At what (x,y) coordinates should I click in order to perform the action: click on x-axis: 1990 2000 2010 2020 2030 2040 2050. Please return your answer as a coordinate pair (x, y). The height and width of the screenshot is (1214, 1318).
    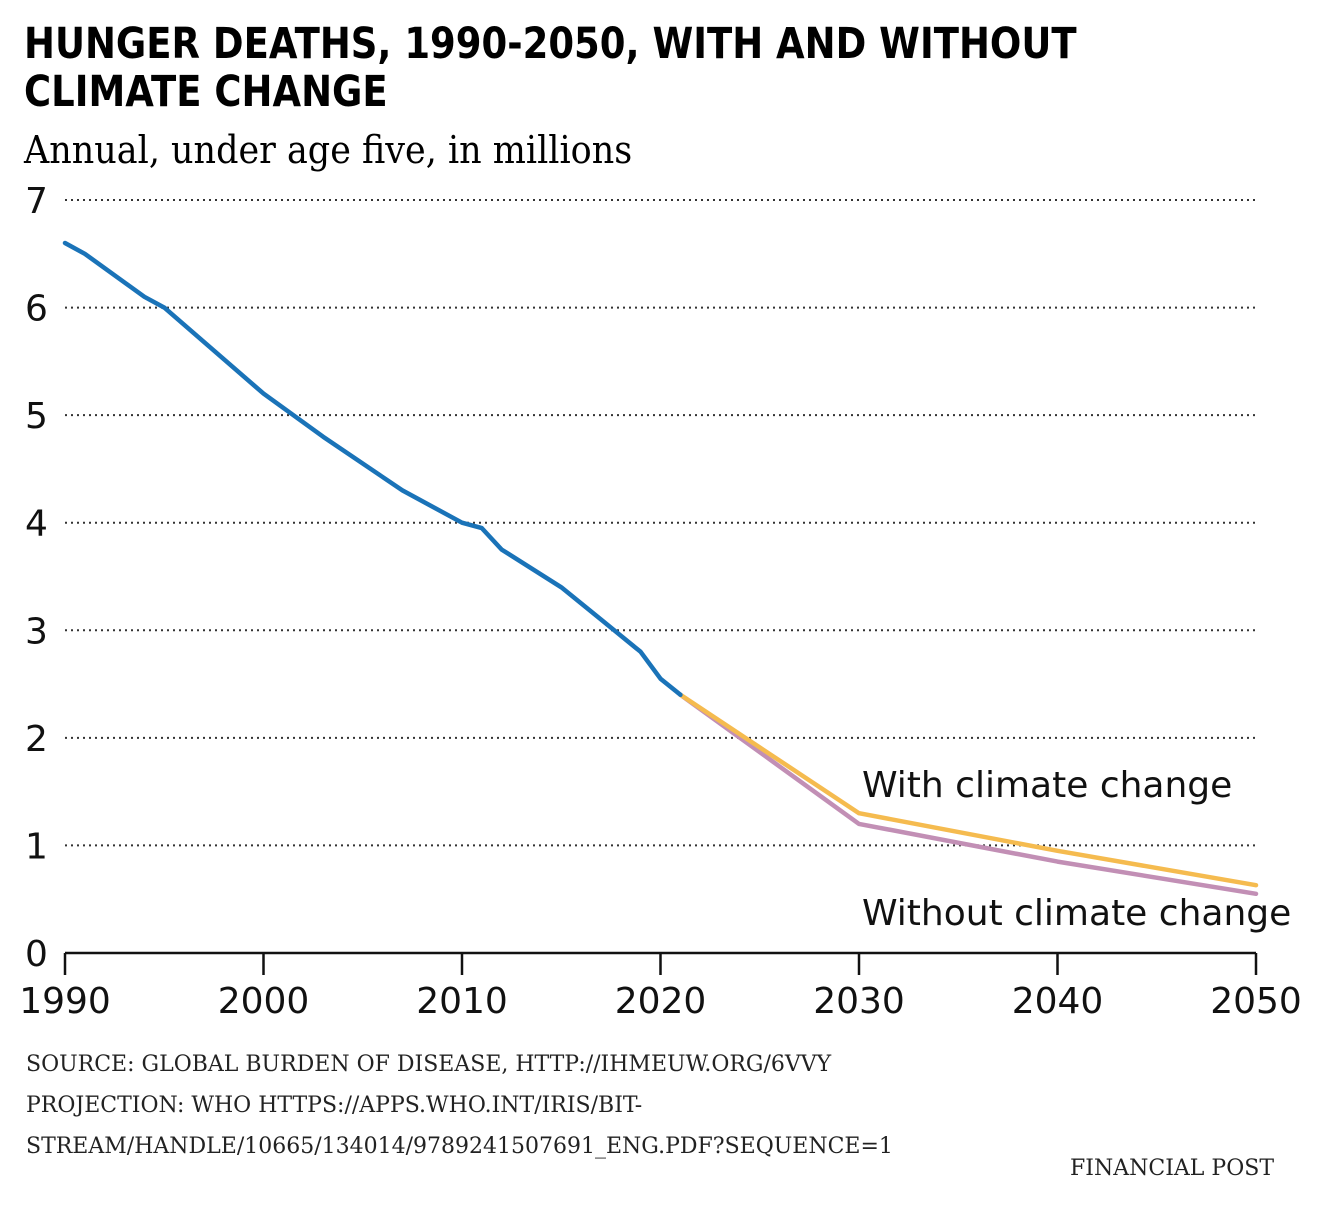
    Looking at the image, I should click on (660, 986).